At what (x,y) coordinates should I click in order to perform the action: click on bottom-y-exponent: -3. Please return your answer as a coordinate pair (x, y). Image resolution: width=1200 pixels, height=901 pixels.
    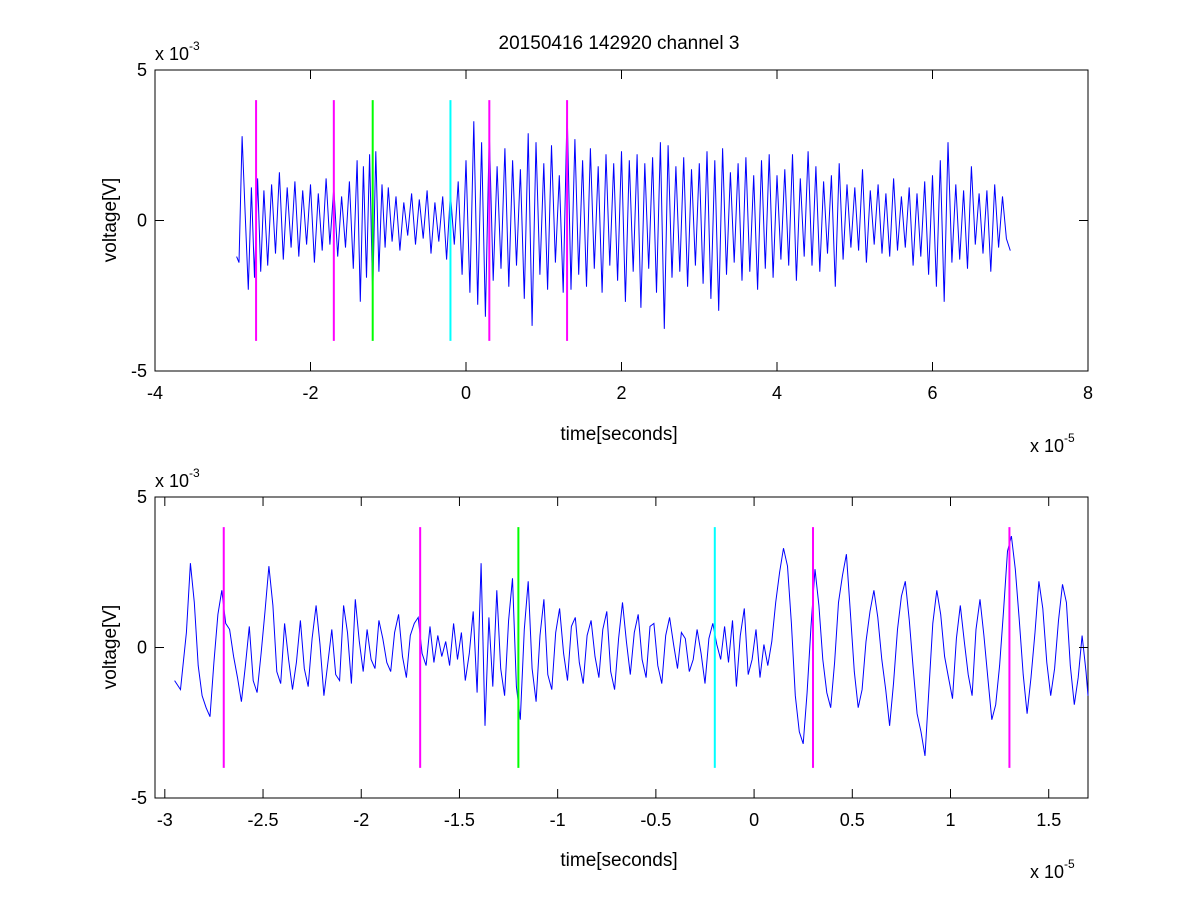
    Looking at the image, I should click on (194, 473).